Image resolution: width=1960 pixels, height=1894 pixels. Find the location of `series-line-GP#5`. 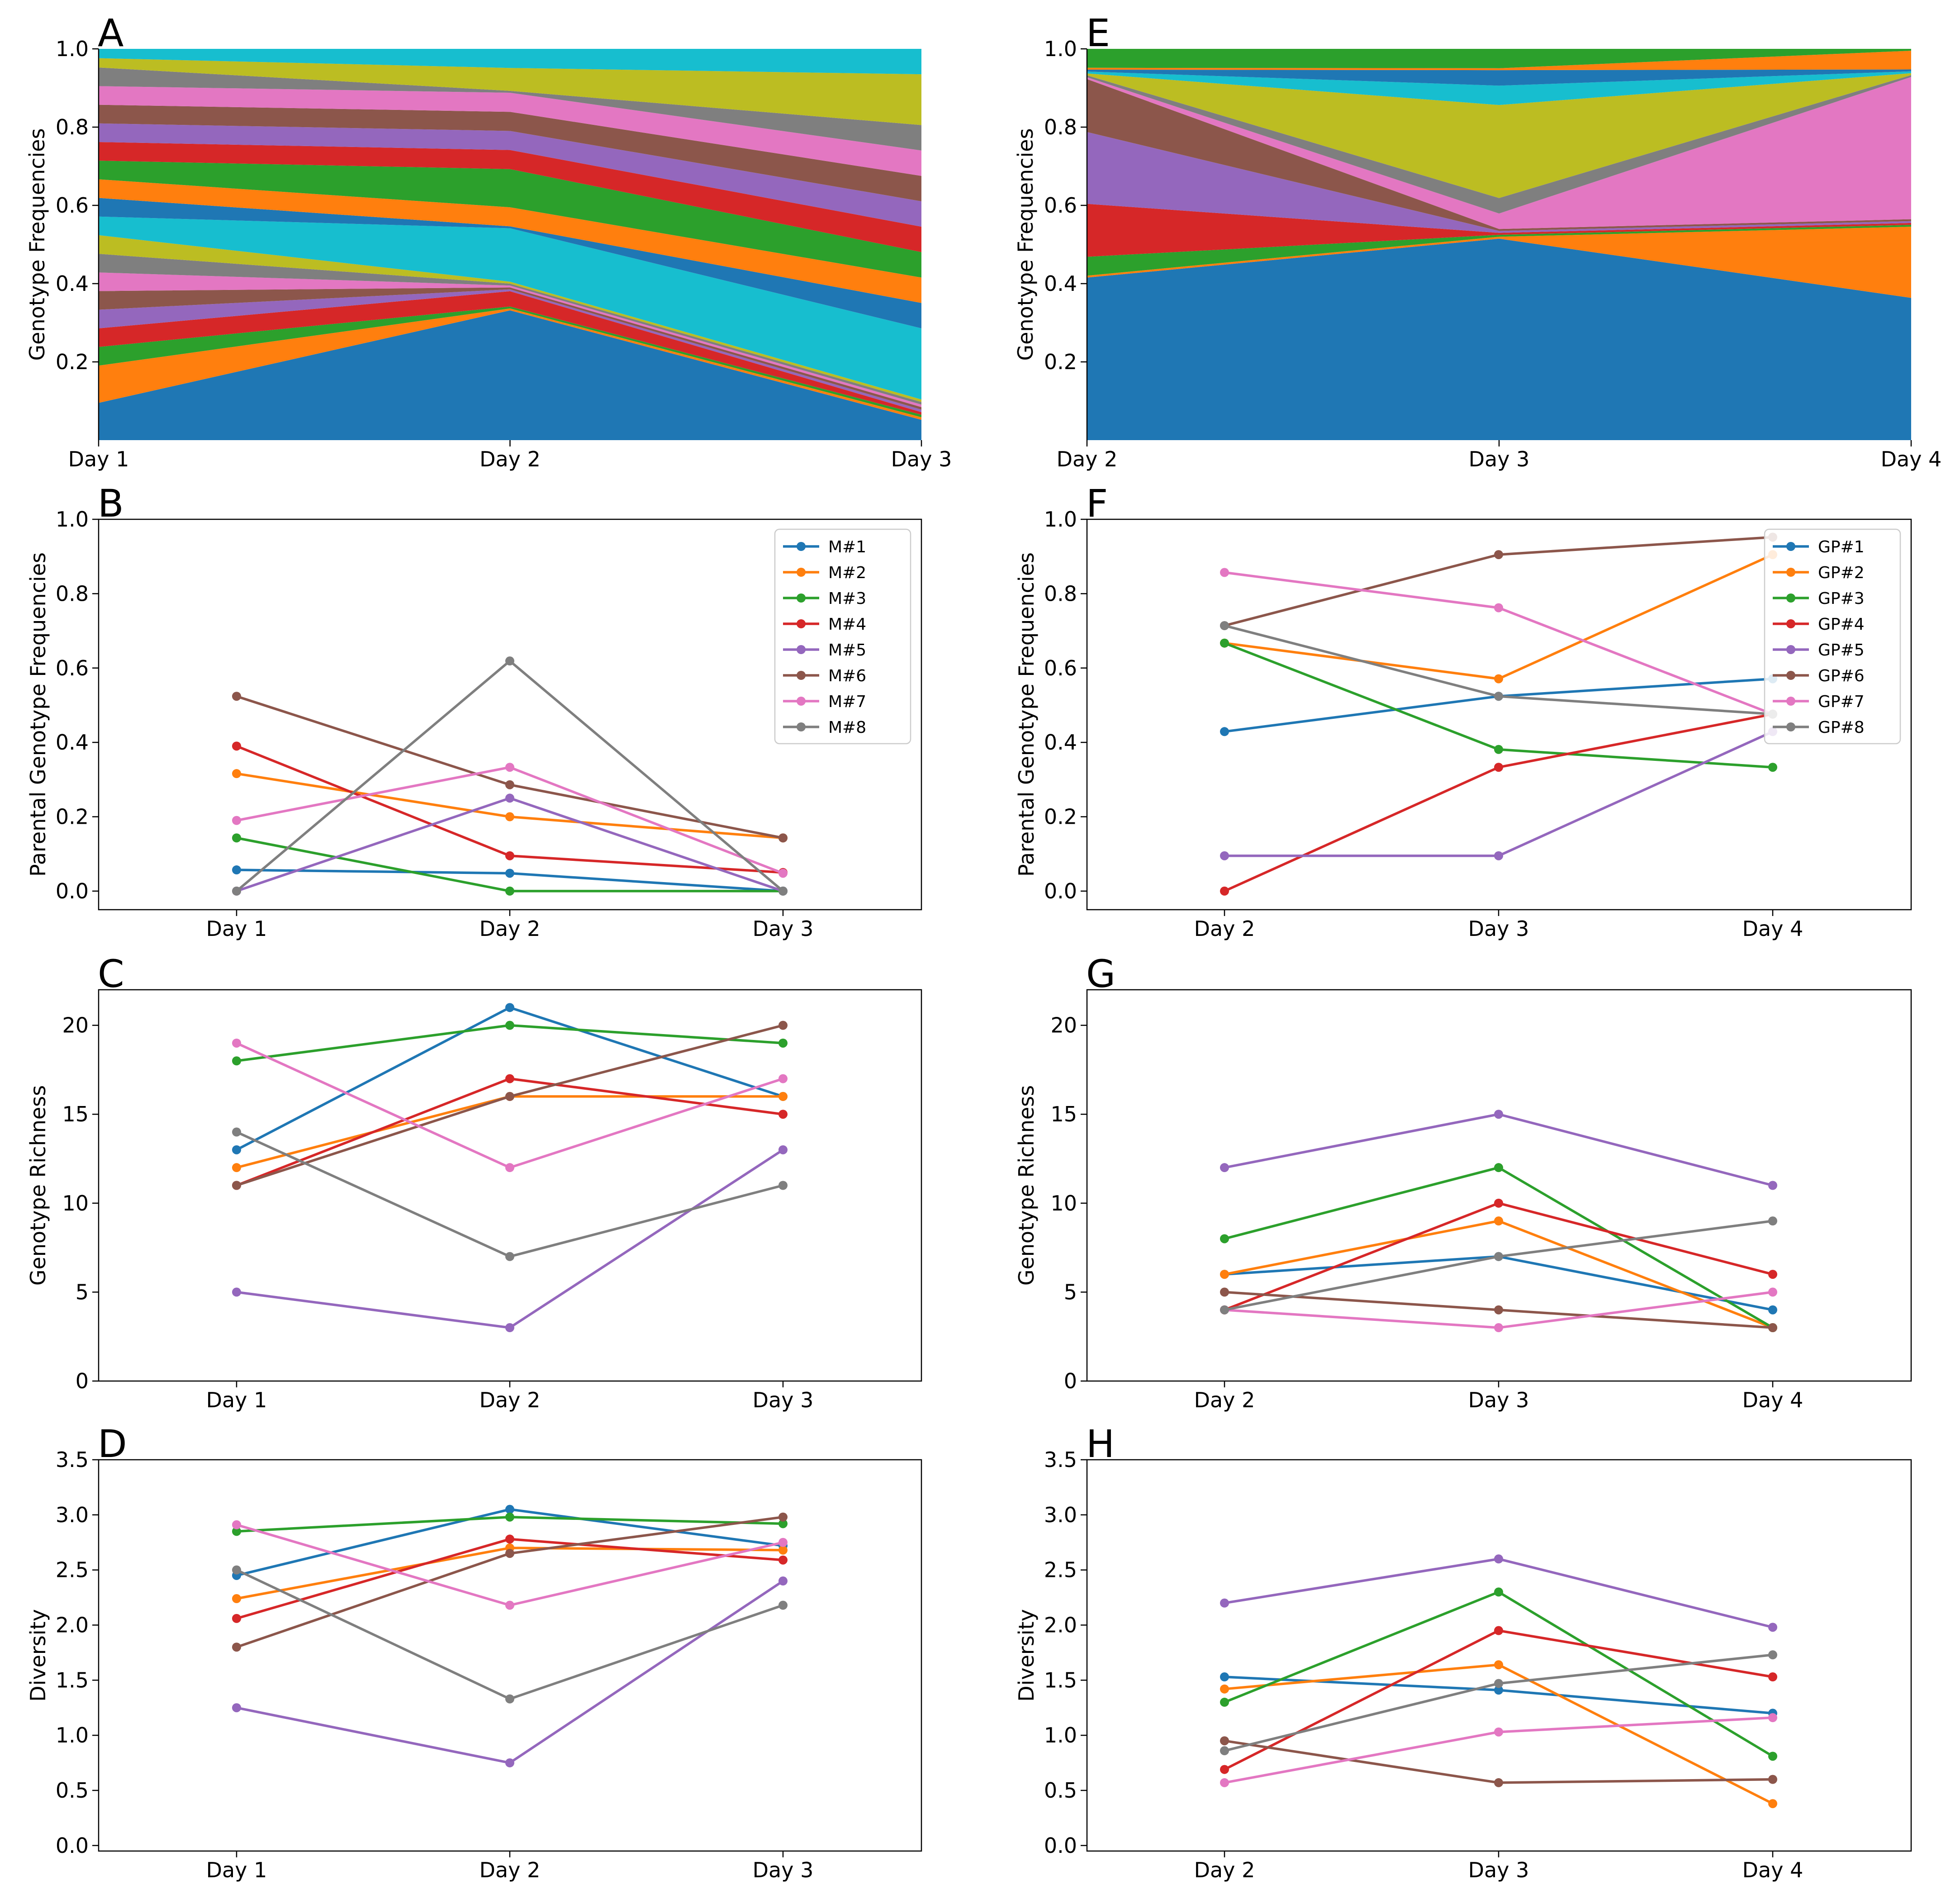

series-line-GP#5 is located at coordinates (1499, 1150).